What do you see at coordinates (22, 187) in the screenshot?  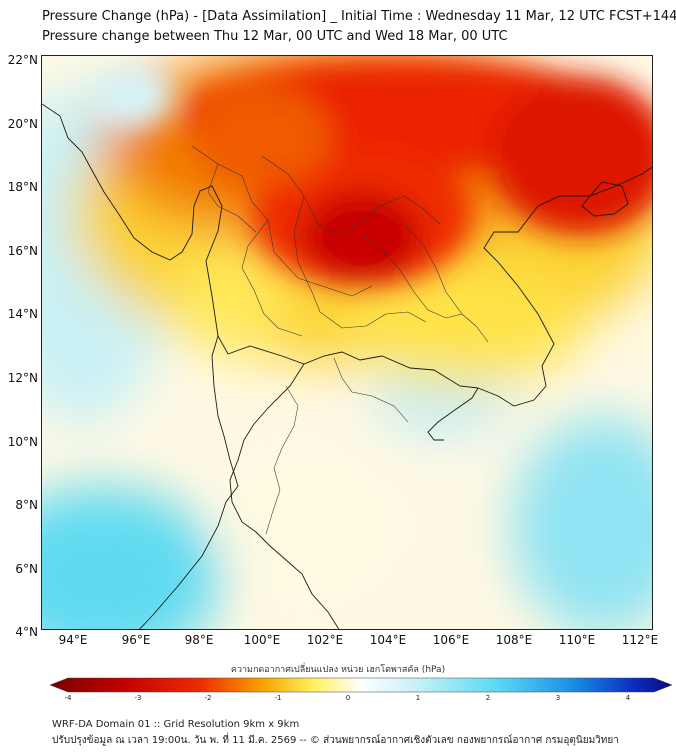 I see `lat-label: 18°N` at bounding box center [22, 187].